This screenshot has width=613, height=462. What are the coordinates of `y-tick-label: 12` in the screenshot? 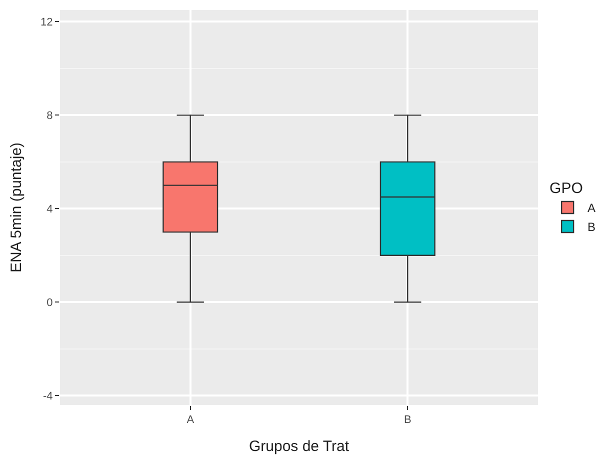 It's located at (46, 22).